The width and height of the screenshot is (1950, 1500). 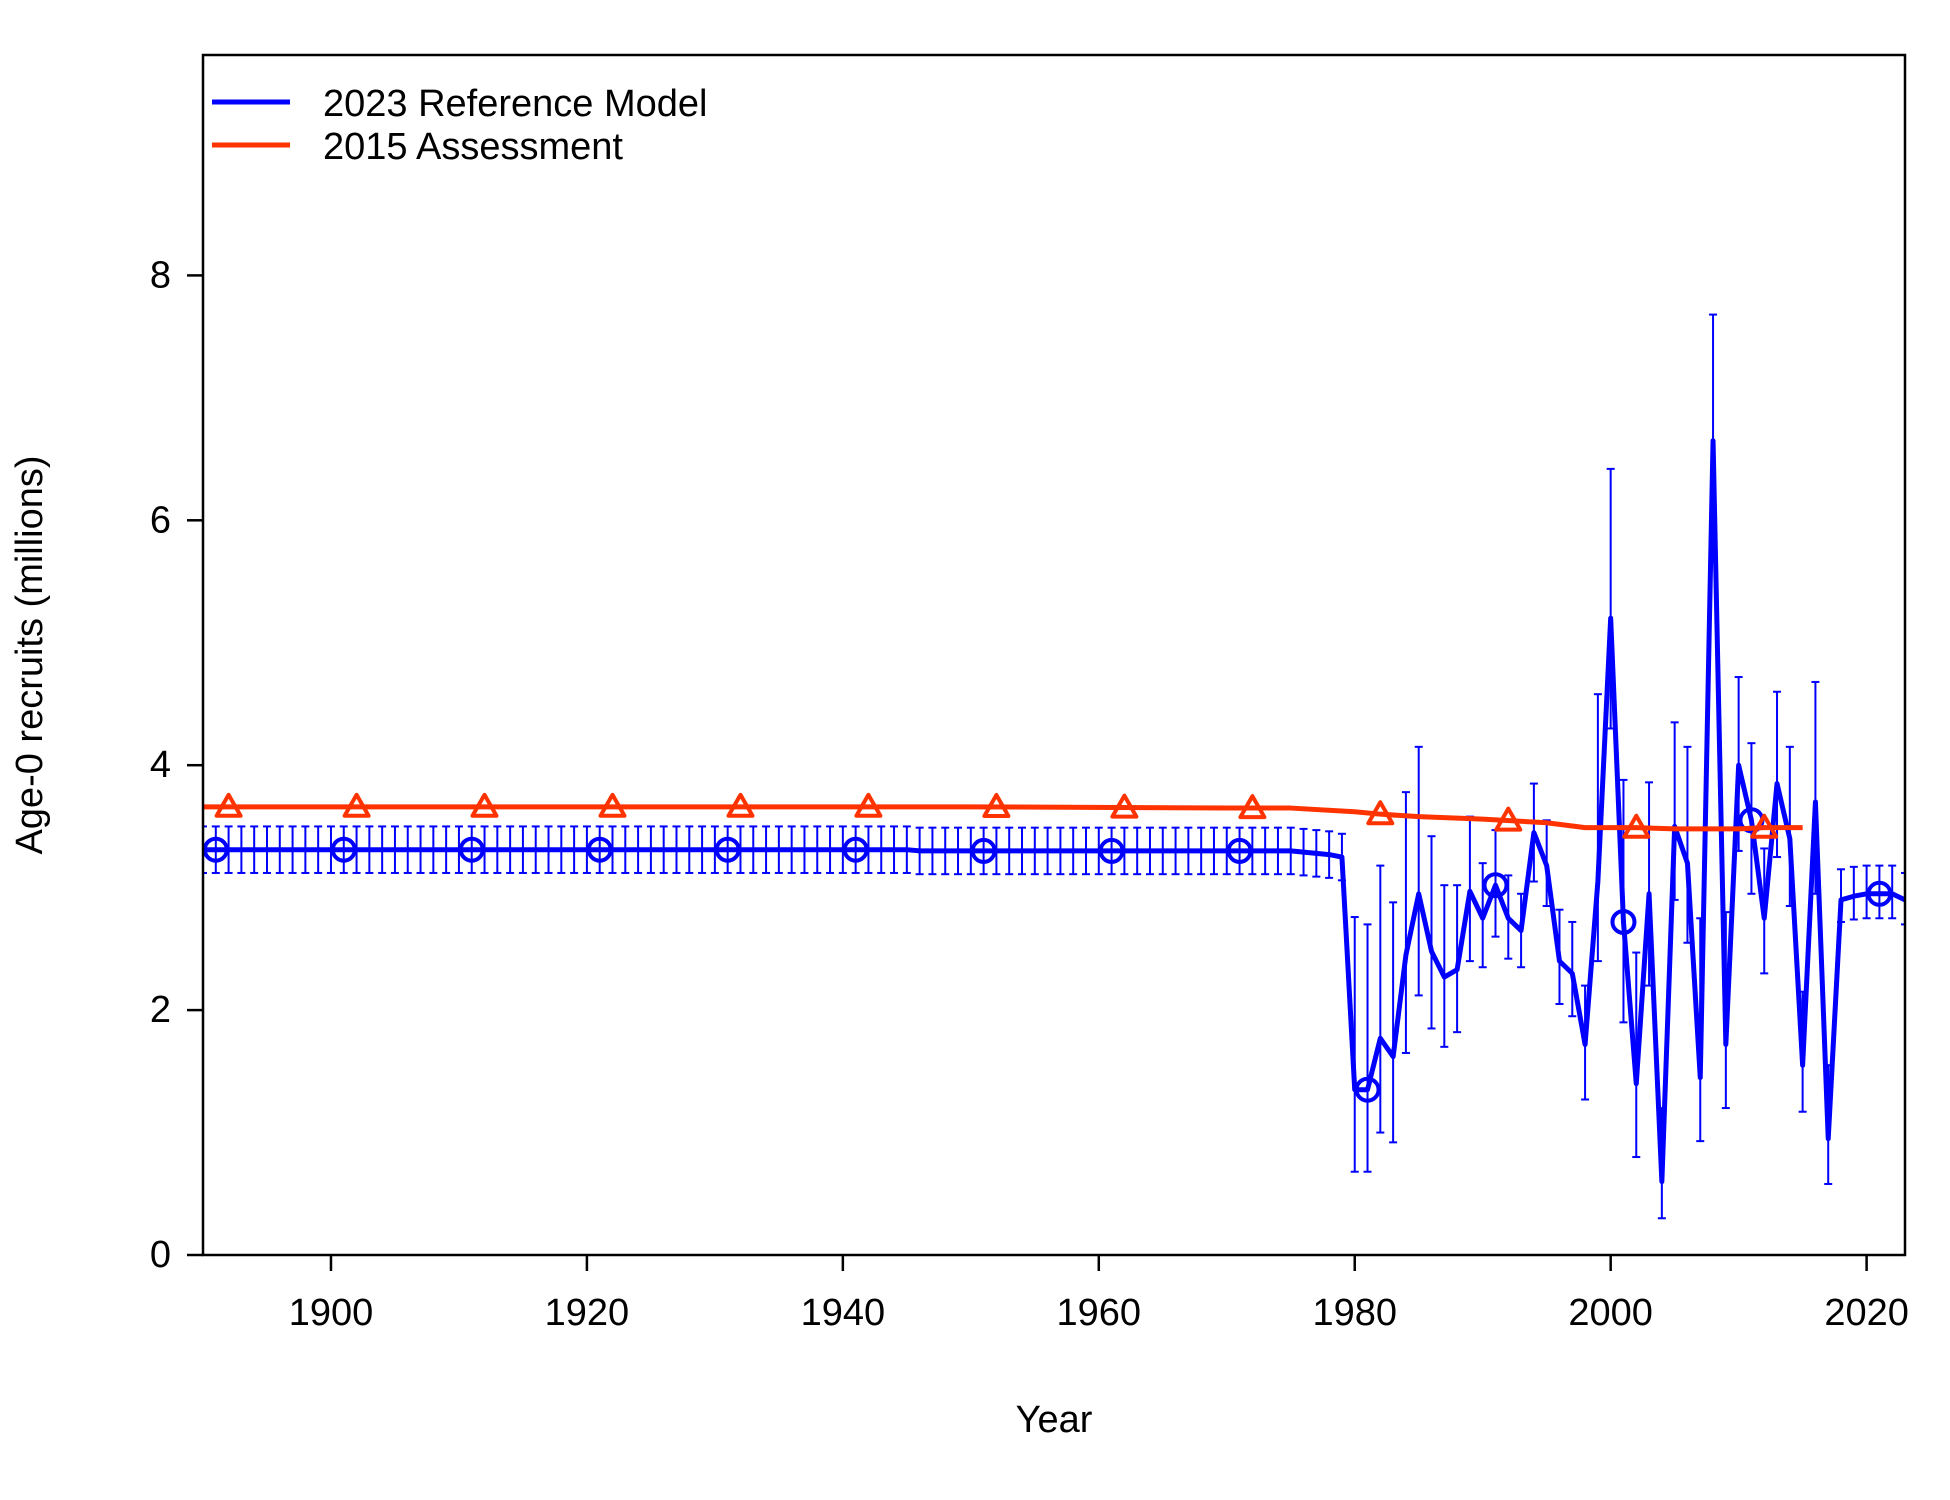 What do you see at coordinates (331, 1313) in the screenshot?
I see `x-tick-label: 1900` at bounding box center [331, 1313].